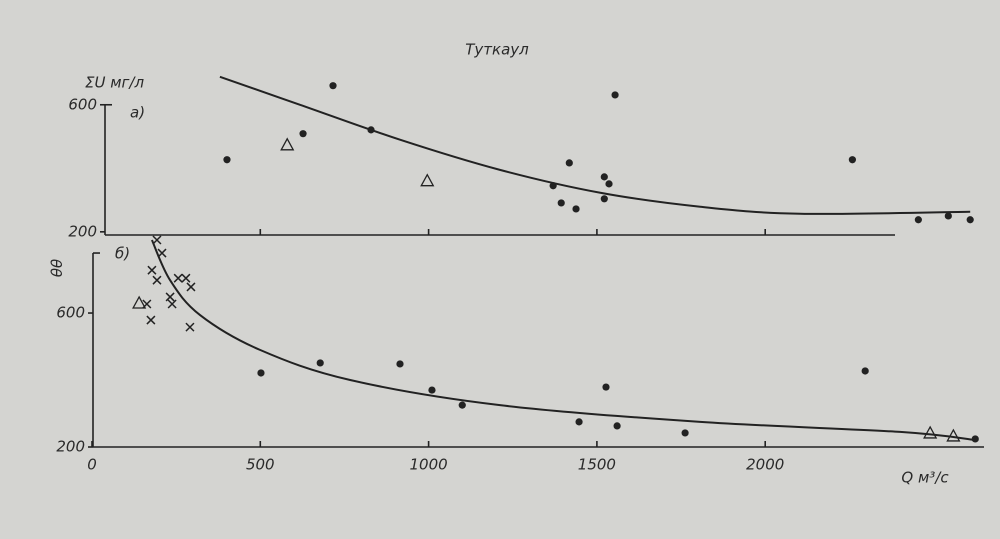 This screenshot has width=1000, height=539. Describe the element at coordinates (114, 83) in the screenshot. I see `y-axis-label: ΣU мг/л` at that location.